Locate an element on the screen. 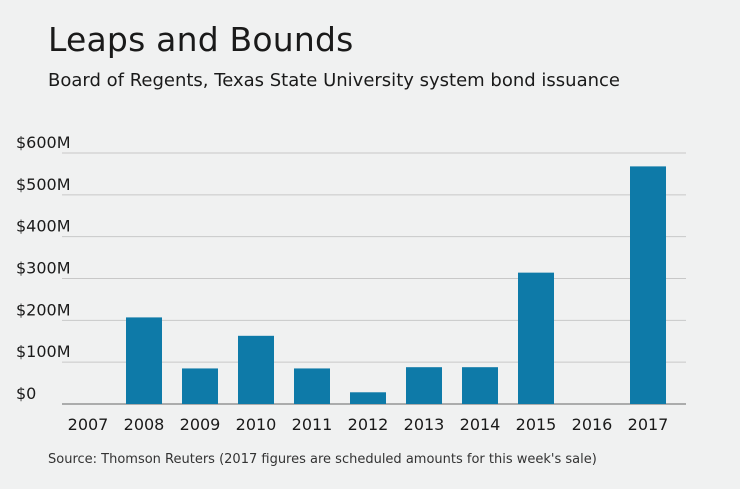  x-tick-label: 2015 is located at coordinates (536, 424).